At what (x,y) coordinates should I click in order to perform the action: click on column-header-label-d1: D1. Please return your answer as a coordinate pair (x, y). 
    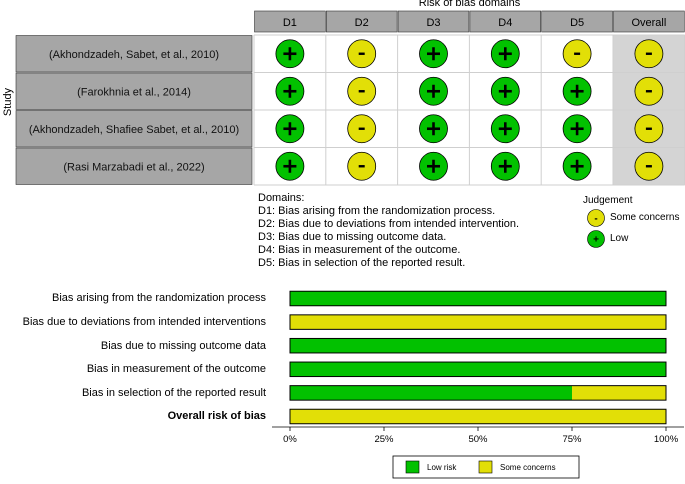
    Looking at the image, I should click on (290, 23).